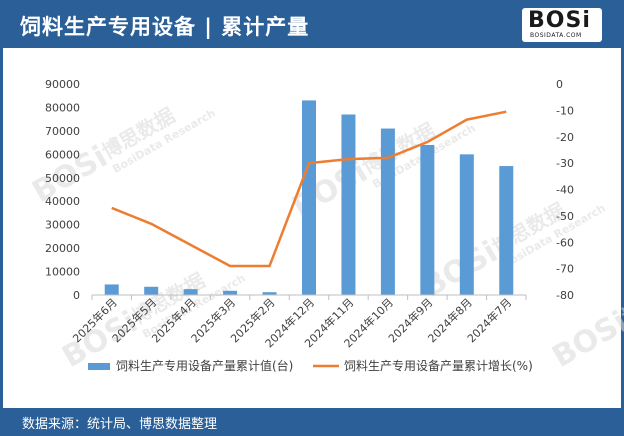 Image resolution: width=624 pixels, height=436 pixels. What do you see at coordinates (585, 339) in the screenshot?
I see `watermark-brand: BOSi` at bounding box center [585, 339].